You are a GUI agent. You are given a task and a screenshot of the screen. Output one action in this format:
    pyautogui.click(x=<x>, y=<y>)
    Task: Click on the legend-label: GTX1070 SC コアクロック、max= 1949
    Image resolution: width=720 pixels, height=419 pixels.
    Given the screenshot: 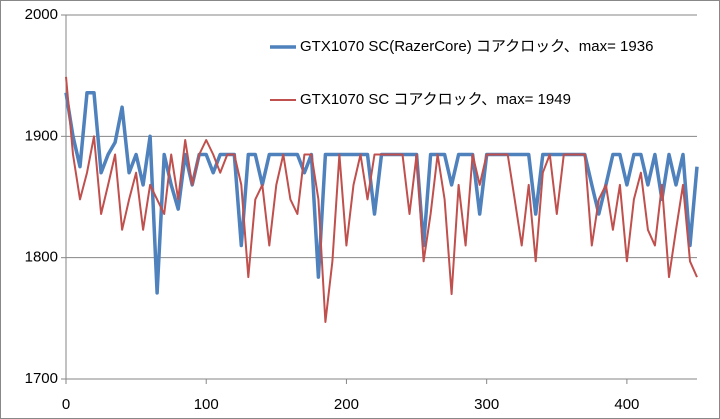 What is the action you would take?
    pyautogui.click(x=435, y=99)
    